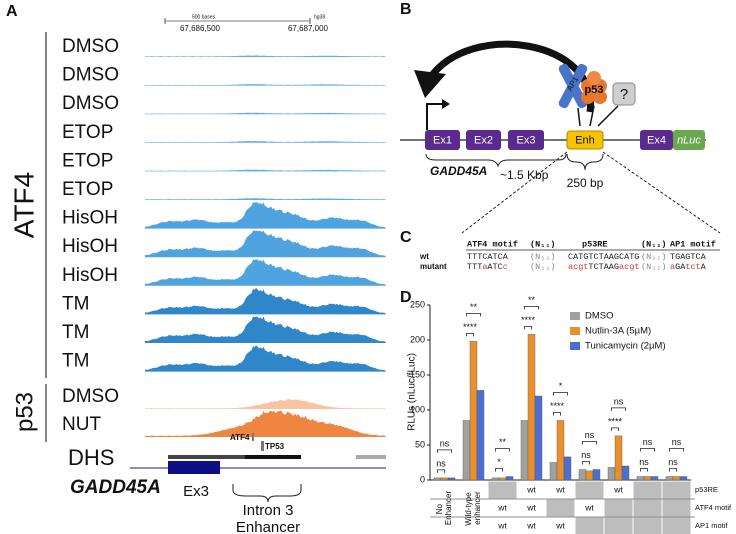 This screenshot has width=736, height=534. I want to click on length-label: ~1.5 Kbp, so click(524, 175).